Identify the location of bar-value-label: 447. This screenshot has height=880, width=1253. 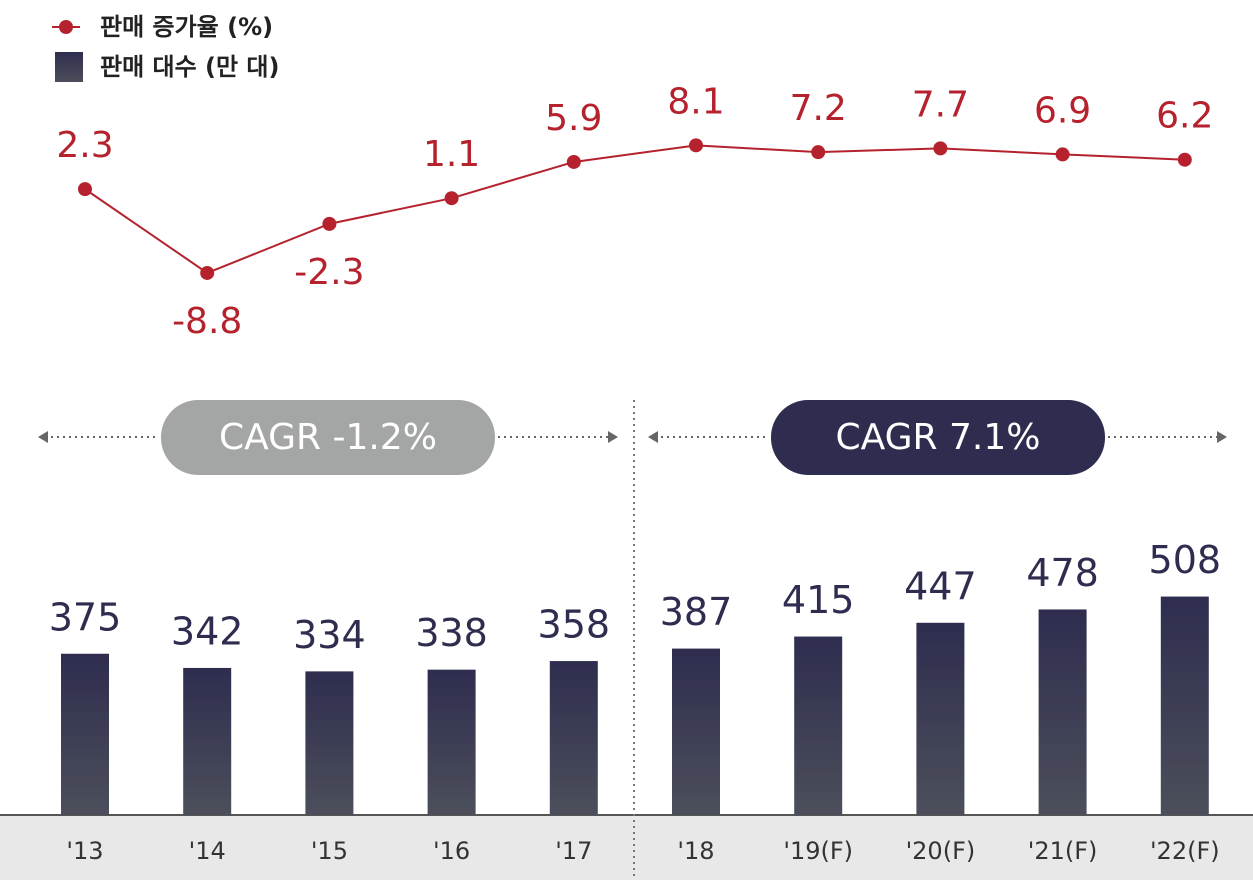
(940, 586).